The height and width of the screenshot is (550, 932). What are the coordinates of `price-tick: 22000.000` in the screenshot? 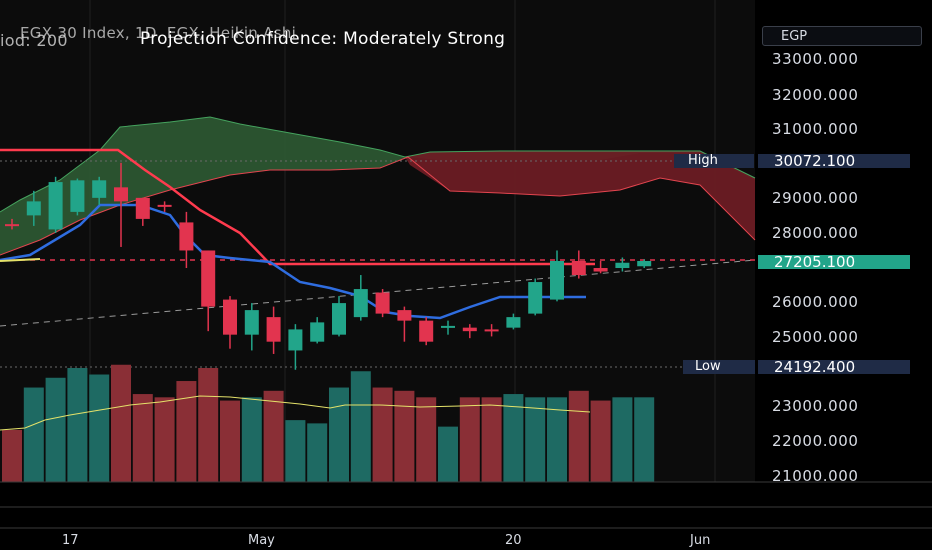 It's located at (815, 441).